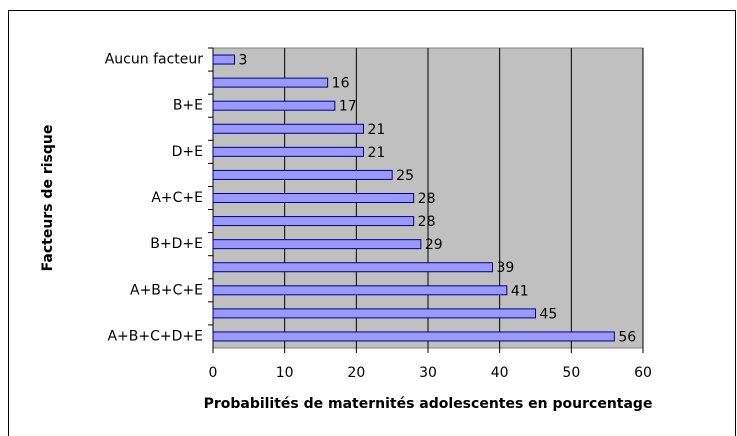  What do you see at coordinates (341, 84) in the screenshot?
I see `data-label: 16` at bounding box center [341, 84].